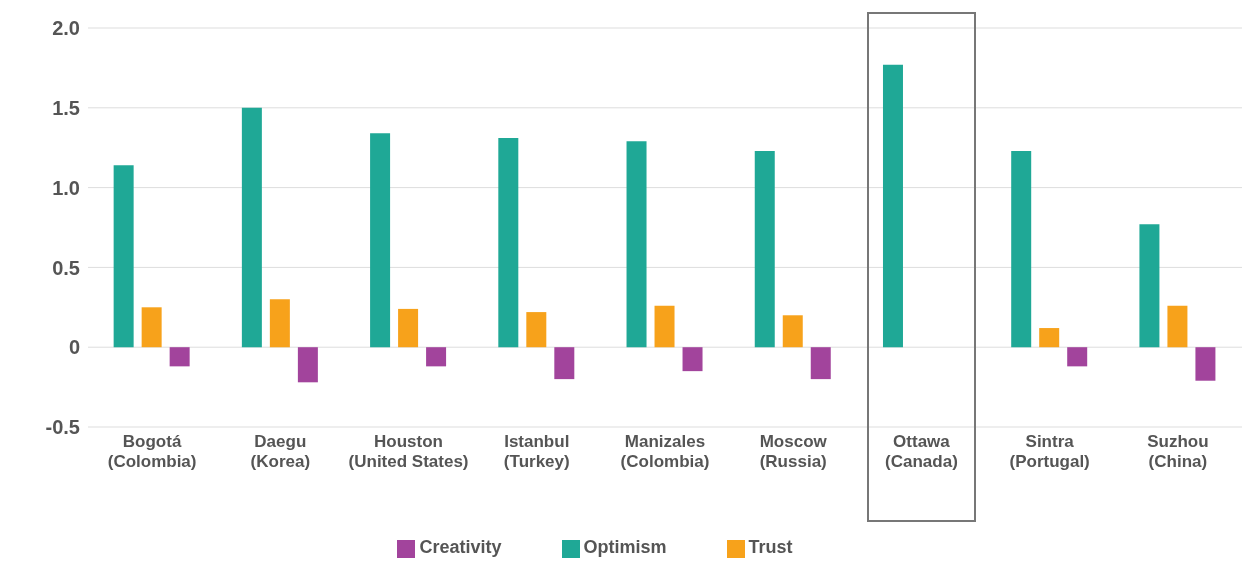 Image resolution: width=1250 pixels, height=576 pixels. What do you see at coordinates (460, 547) in the screenshot?
I see `legend-label: Creativity` at bounding box center [460, 547].